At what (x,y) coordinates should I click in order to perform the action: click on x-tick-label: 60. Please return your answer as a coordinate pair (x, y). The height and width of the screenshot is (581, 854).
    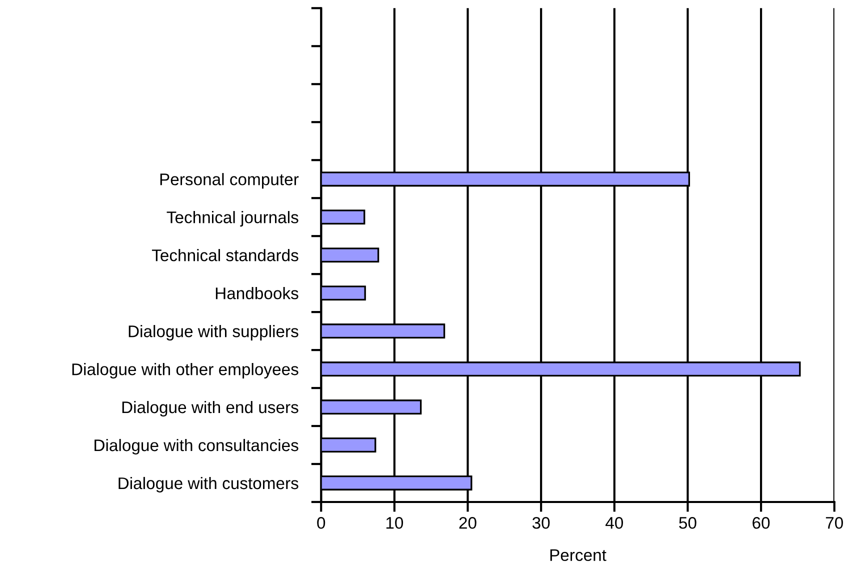
    Looking at the image, I should click on (761, 523).